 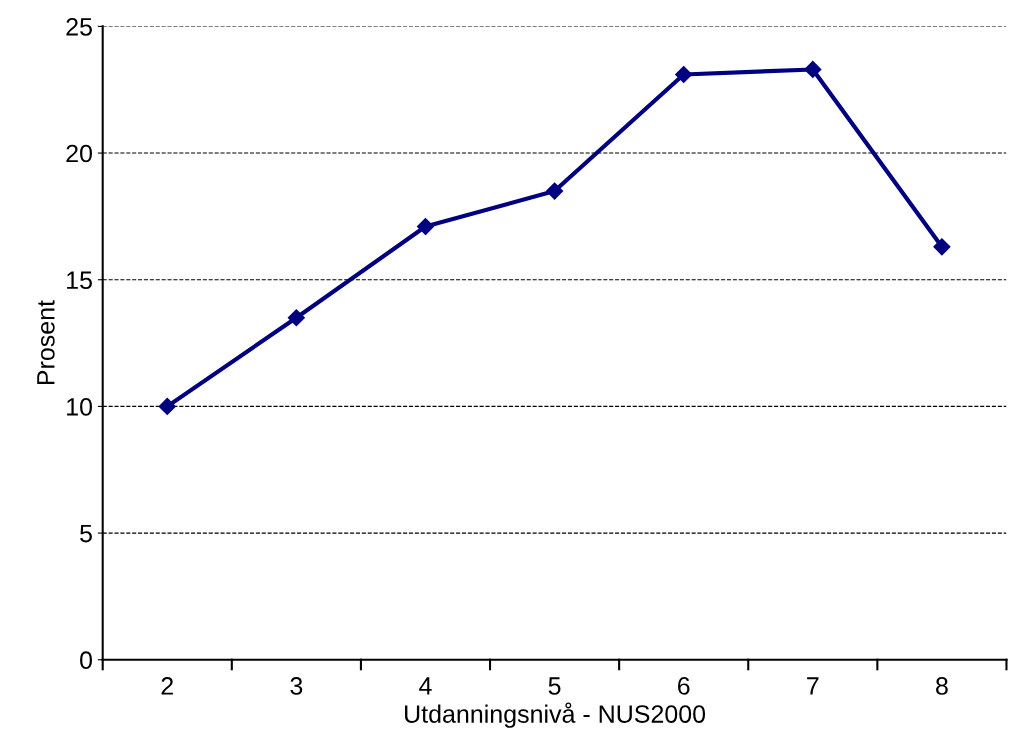 What do you see at coordinates (296, 686) in the screenshot?
I see `x-tick-label: 3` at bounding box center [296, 686].